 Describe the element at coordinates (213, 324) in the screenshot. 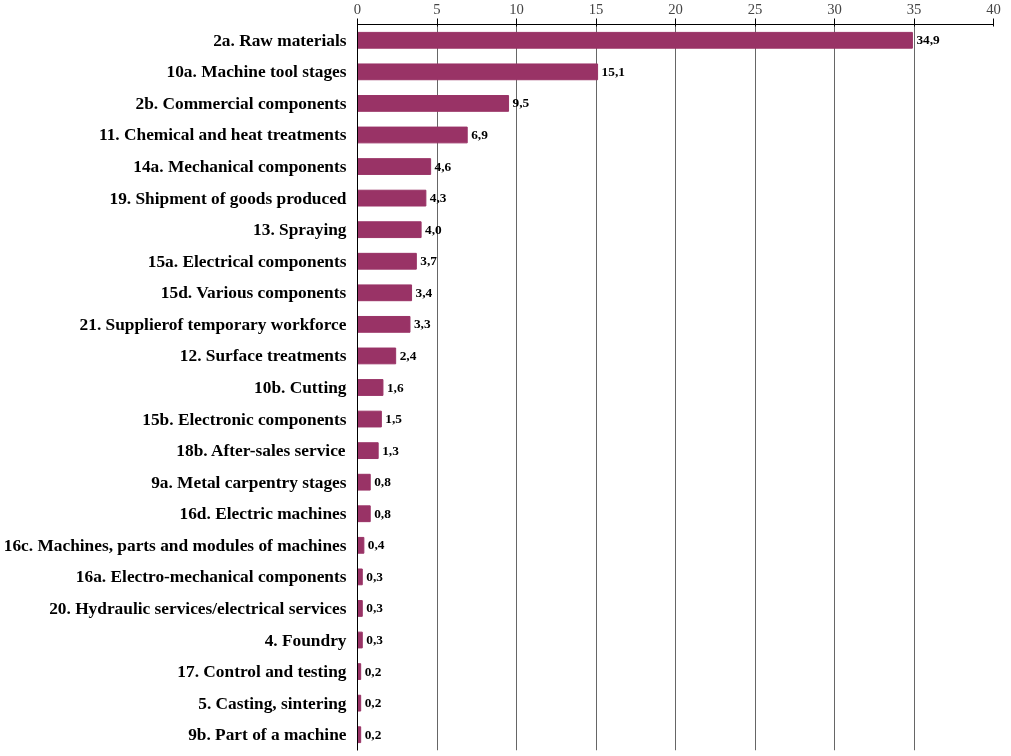

I see `y-tick-label: 21. Supplierof temporary workforce` at that location.